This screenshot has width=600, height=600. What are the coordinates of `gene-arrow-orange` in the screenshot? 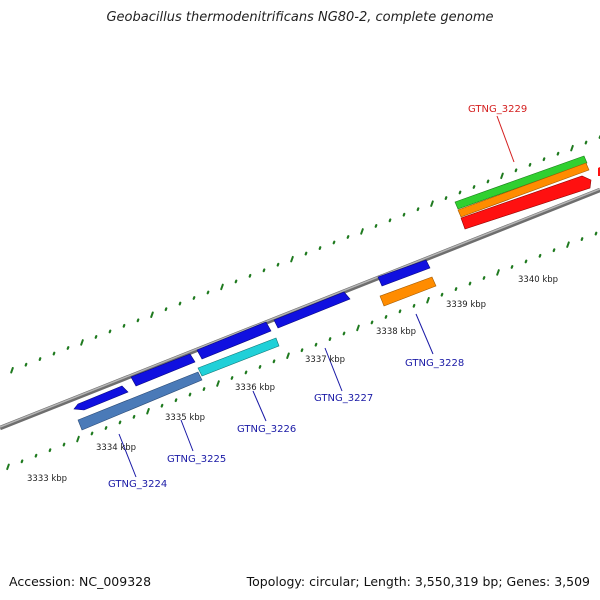 It's located at (523, 190).